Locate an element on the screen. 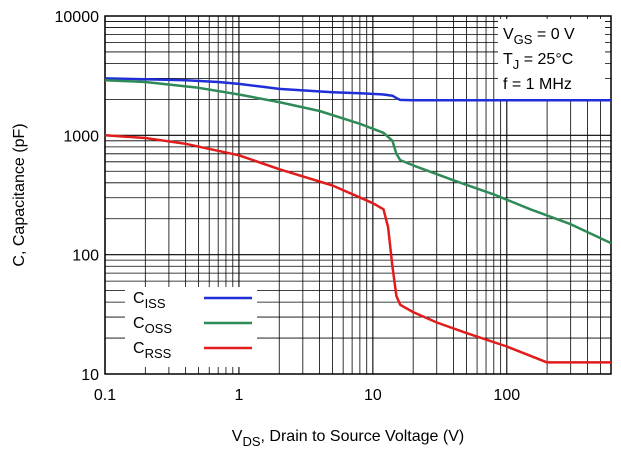  legend: CISS COSS CRSS is located at coordinates (191, 327).